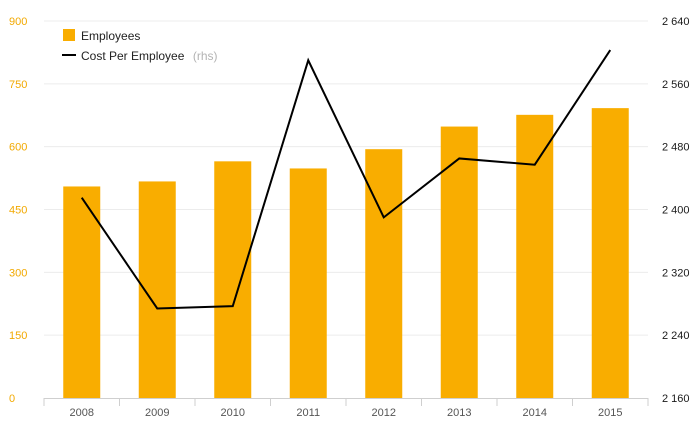  Describe the element at coordinates (12, 399) in the screenshot. I see `y-left-tick-label: 0` at that location.